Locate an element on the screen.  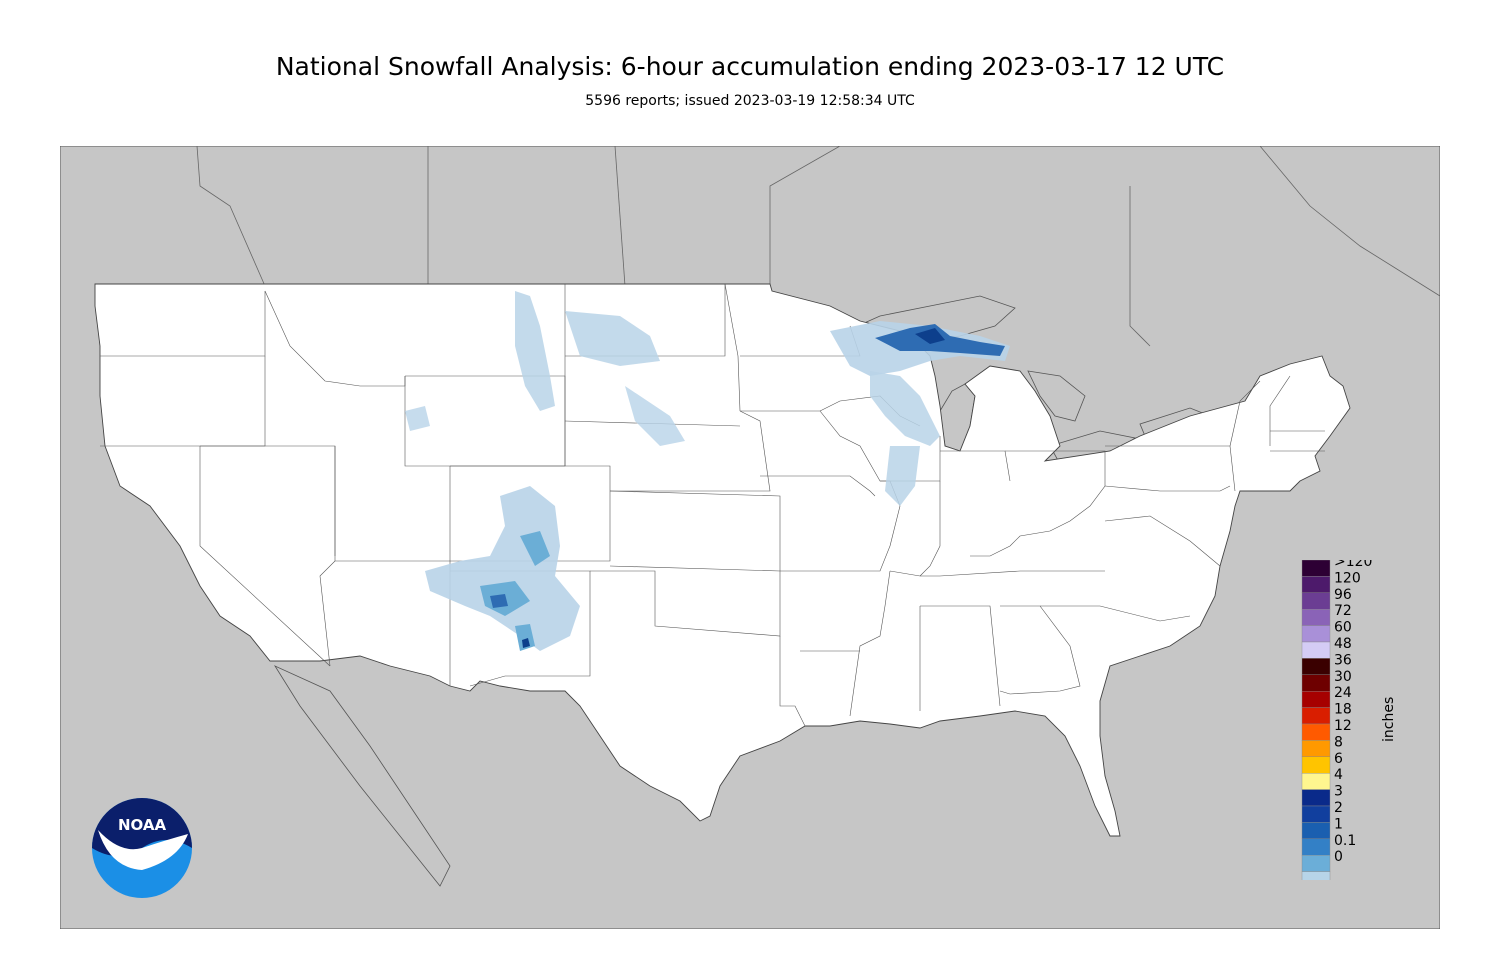
snowfall-shading is located at coordinates (707, 471).